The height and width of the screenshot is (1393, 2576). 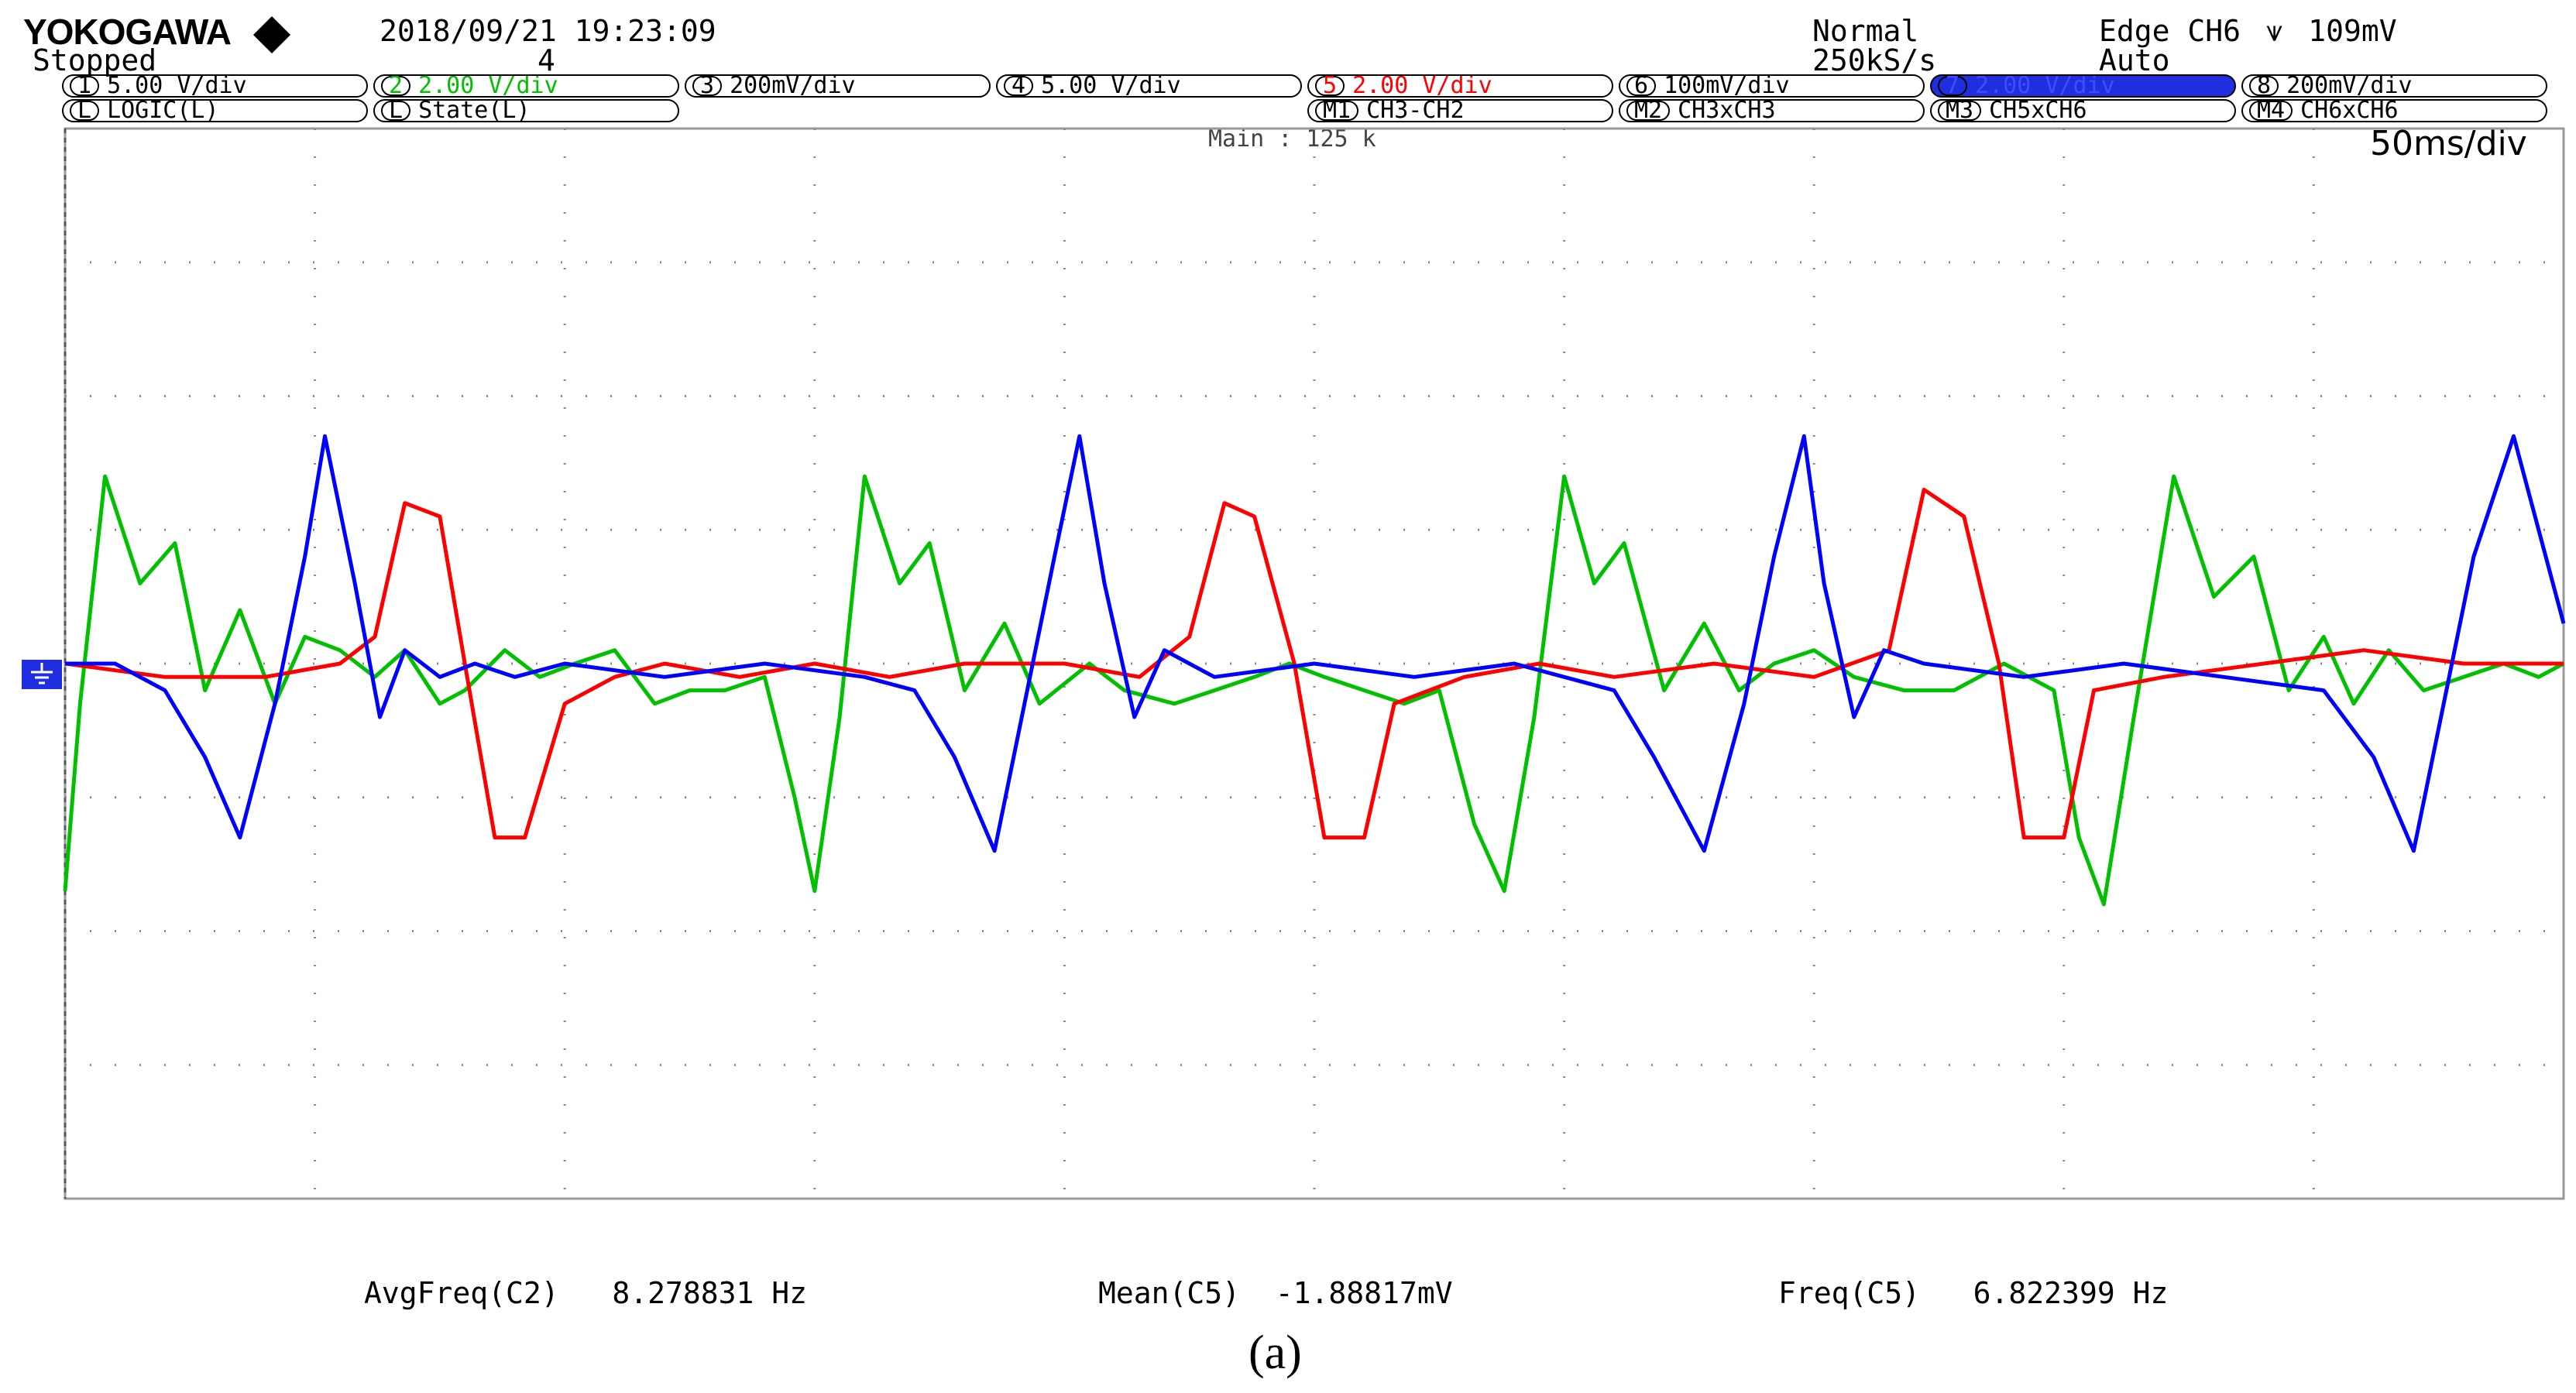 What do you see at coordinates (1874, 60) in the screenshot?
I see `sample-rate: 250kS/s` at bounding box center [1874, 60].